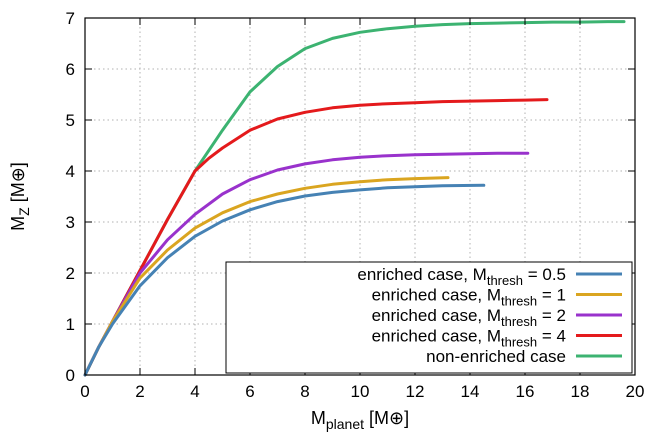 Image resolution: width=652 pixels, height=437 pixels. What do you see at coordinates (469, 317) in the screenshot?
I see `legend-label: enriched case, Mthresh = 2` at bounding box center [469, 317].